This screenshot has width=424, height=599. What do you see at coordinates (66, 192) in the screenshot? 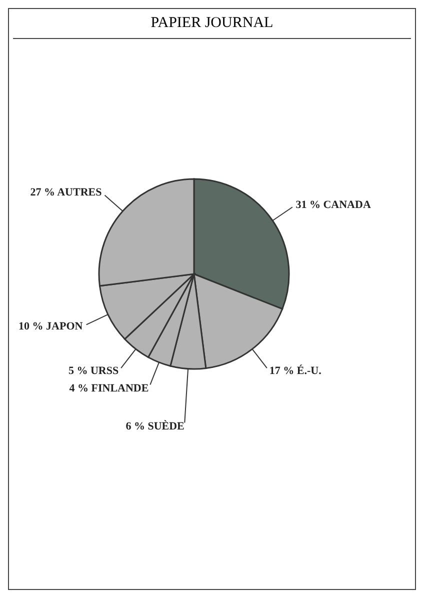
I see `slice-label: 27 % AUTRES` at bounding box center [66, 192].